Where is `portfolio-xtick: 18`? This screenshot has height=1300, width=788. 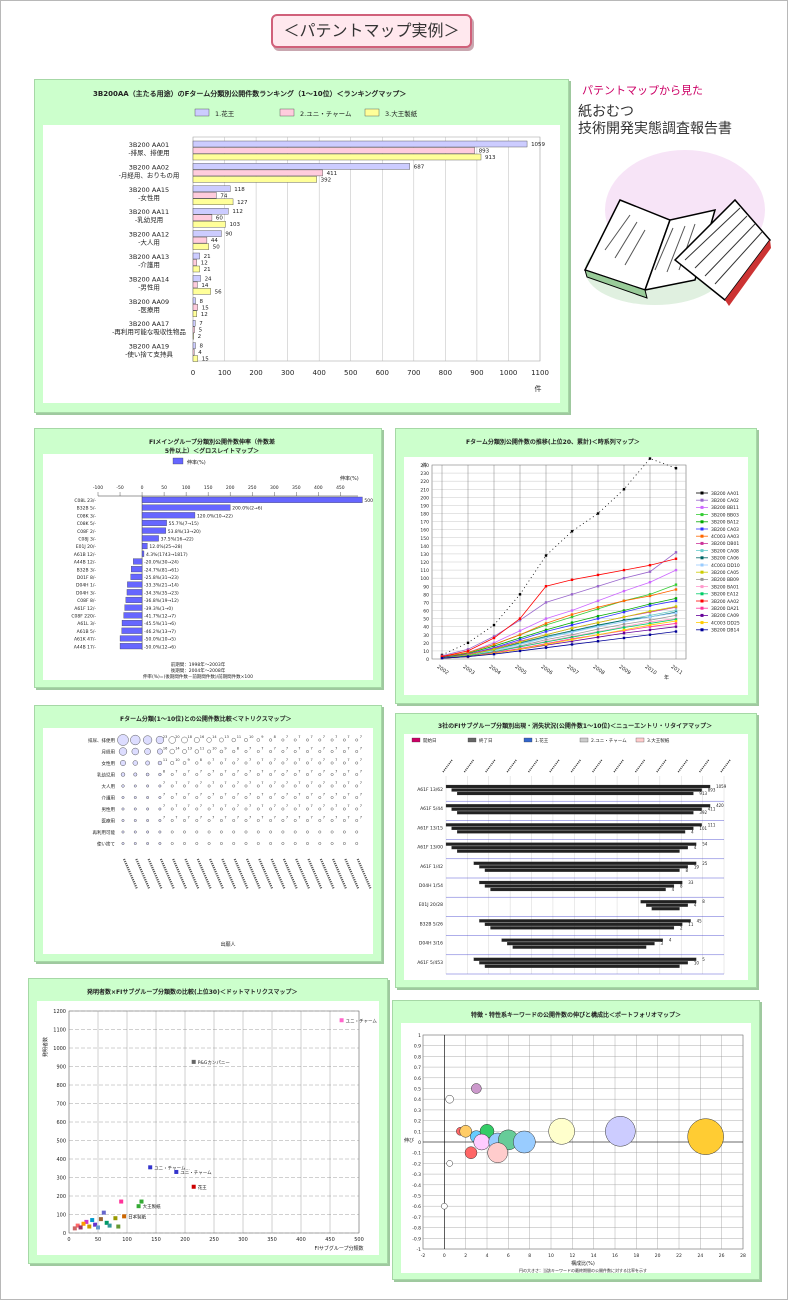
portfolio-xtick: 18 is located at coordinates (636, 1256).